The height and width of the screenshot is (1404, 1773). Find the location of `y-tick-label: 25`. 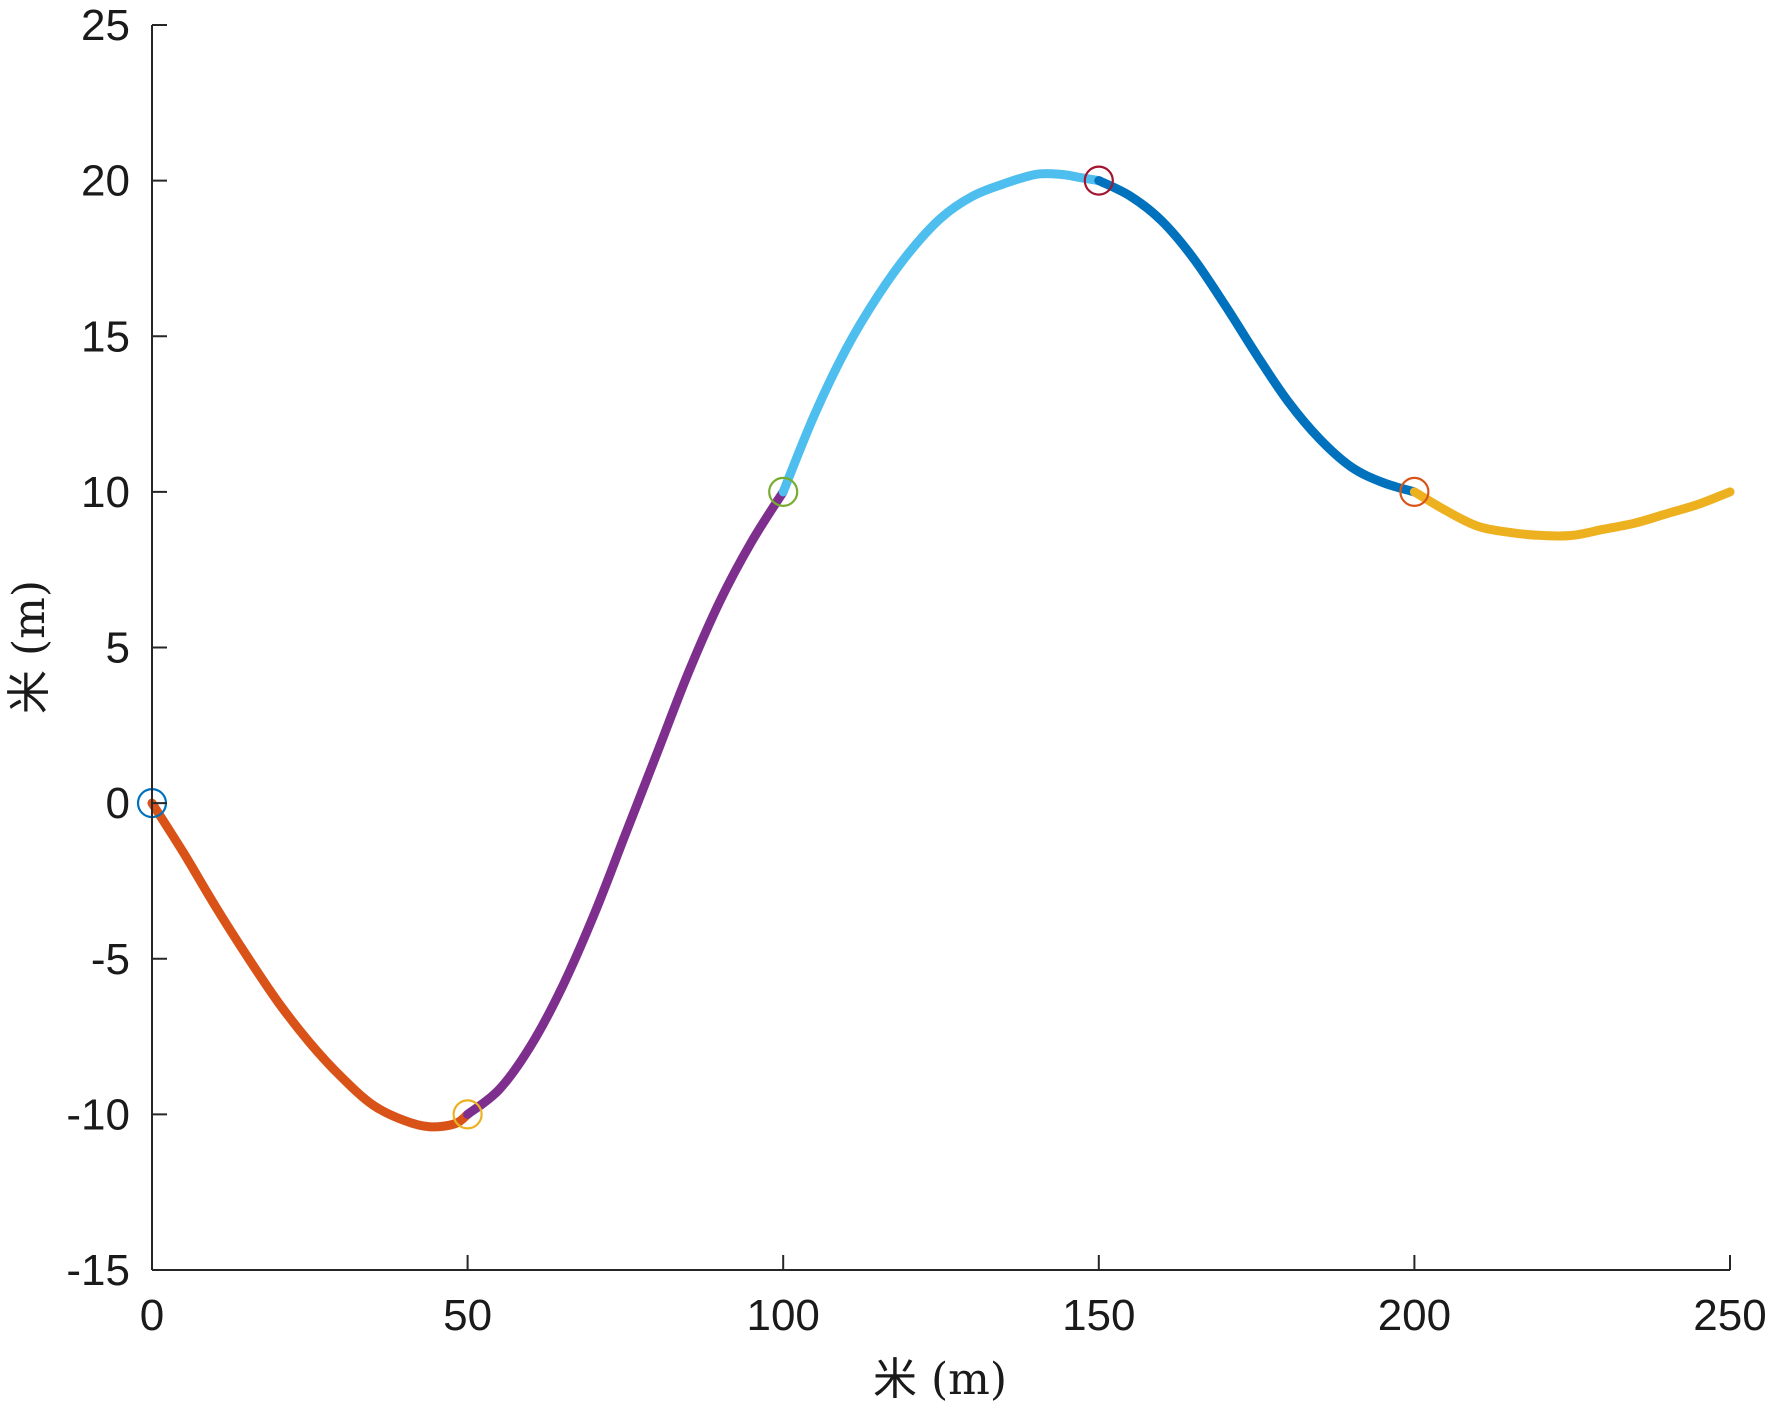

y-tick-label: 25 is located at coordinates (105, 25).